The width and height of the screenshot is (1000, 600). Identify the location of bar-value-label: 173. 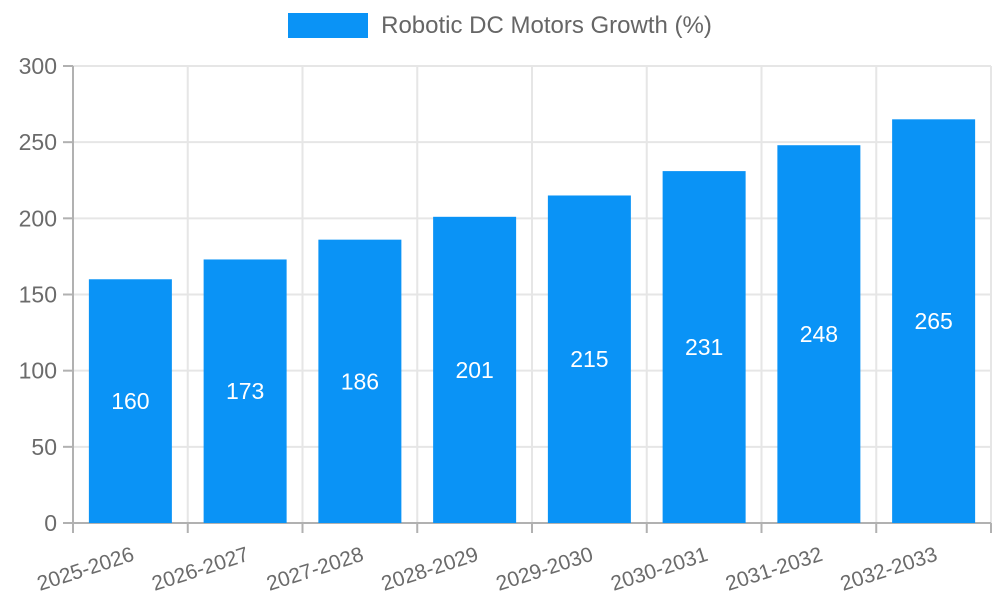
(245, 391).